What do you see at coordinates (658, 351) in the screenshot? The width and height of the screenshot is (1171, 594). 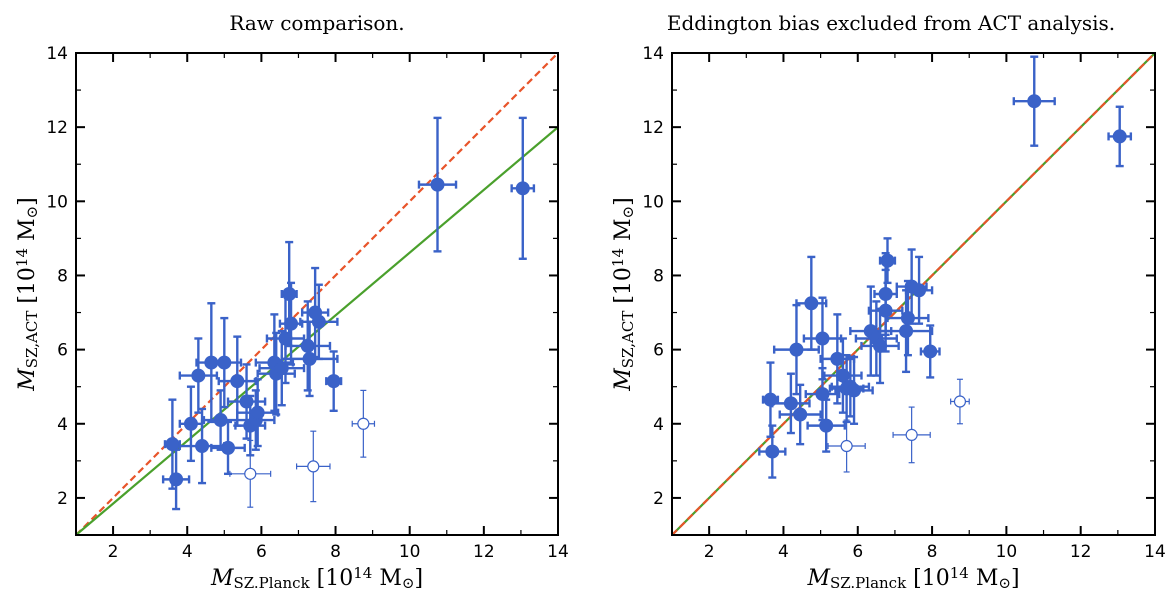 I see `y-tick-label: 6` at bounding box center [658, 351].